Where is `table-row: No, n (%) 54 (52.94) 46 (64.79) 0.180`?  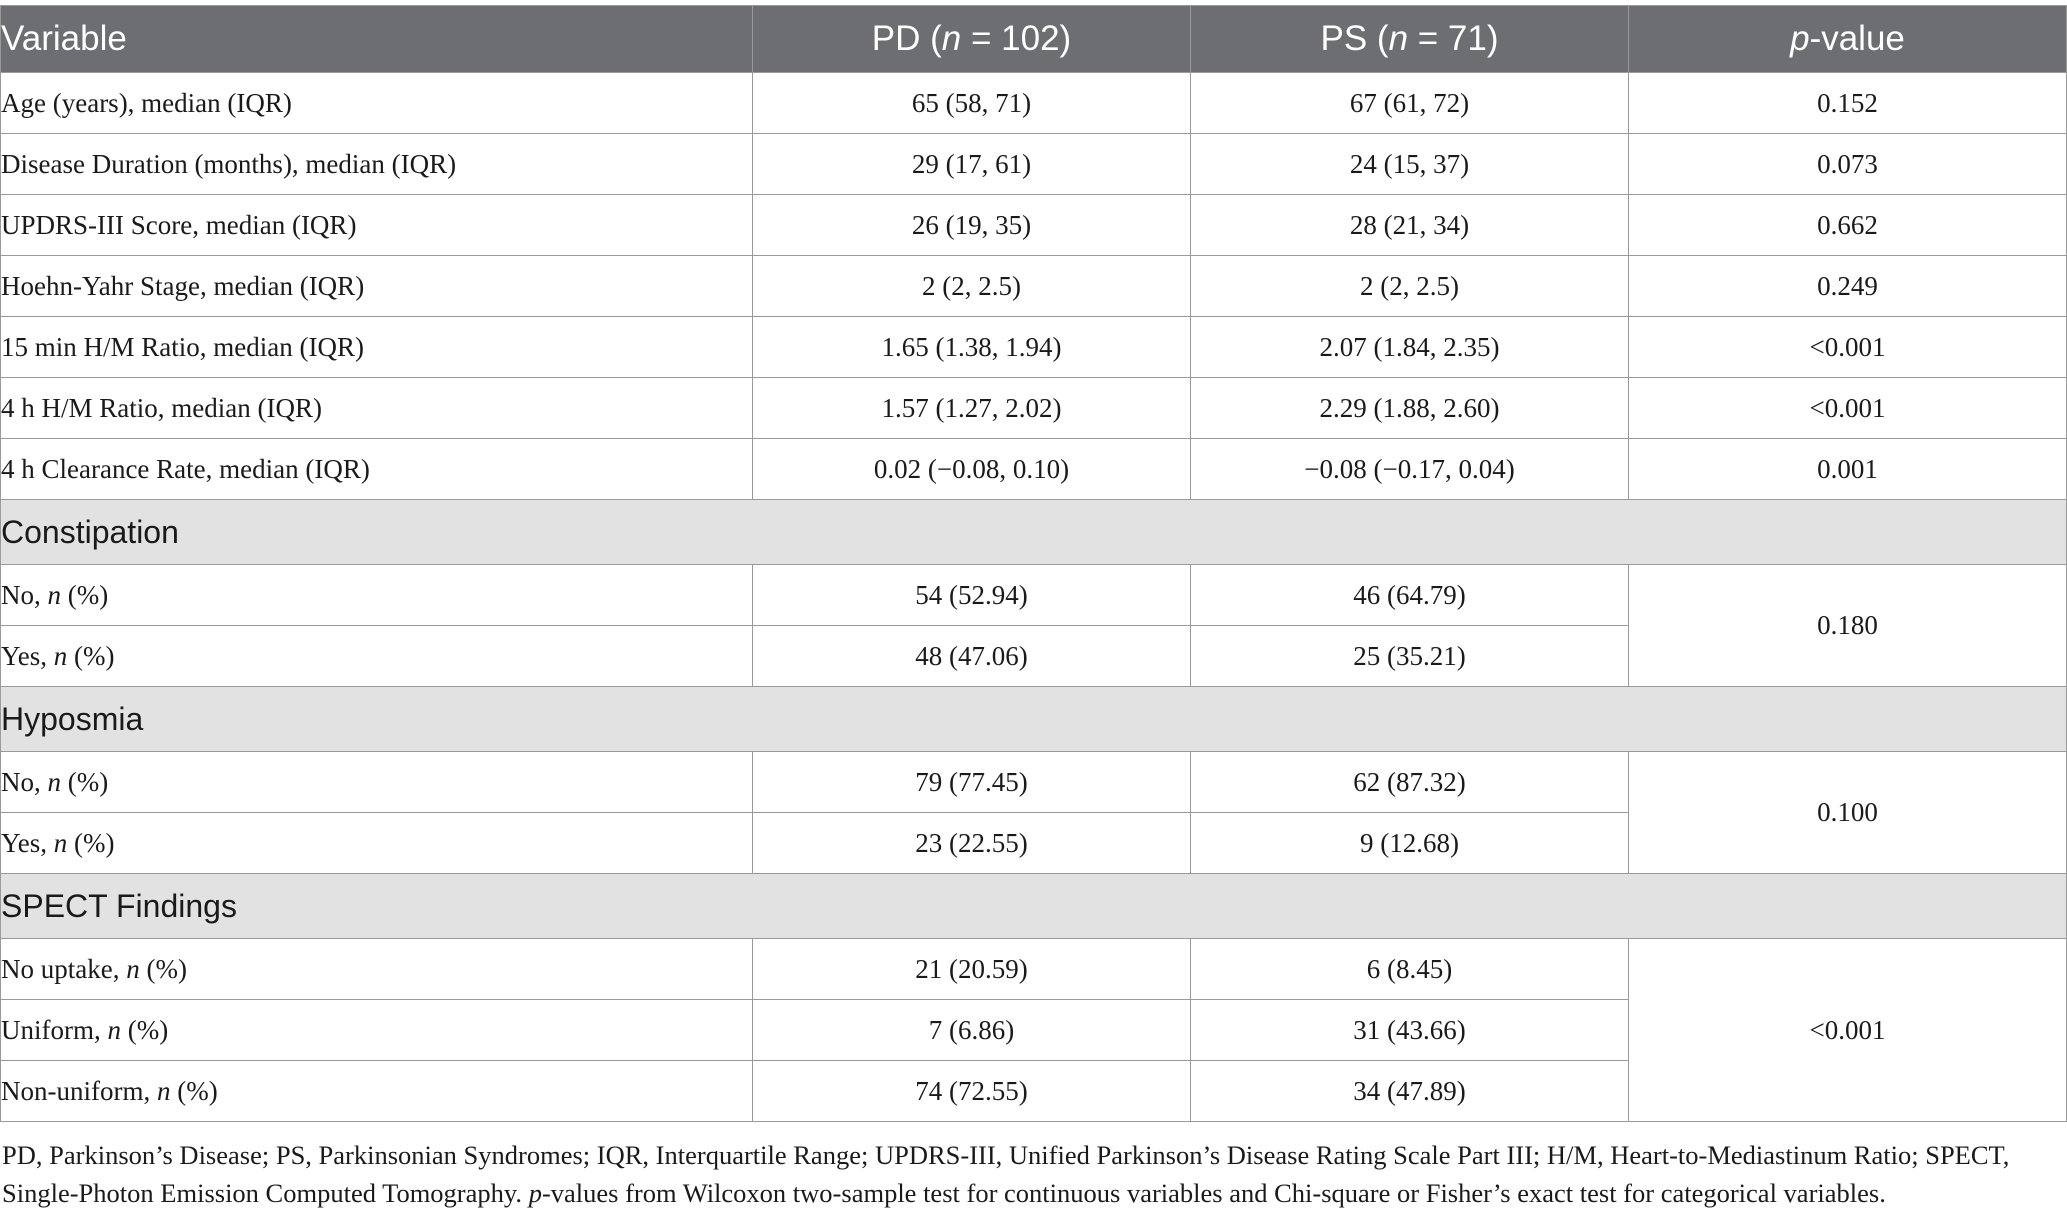 table-row: No, n (%) 54 (52.94) 46 (64.79) 0.180 is located at coordinates (1033, 625).